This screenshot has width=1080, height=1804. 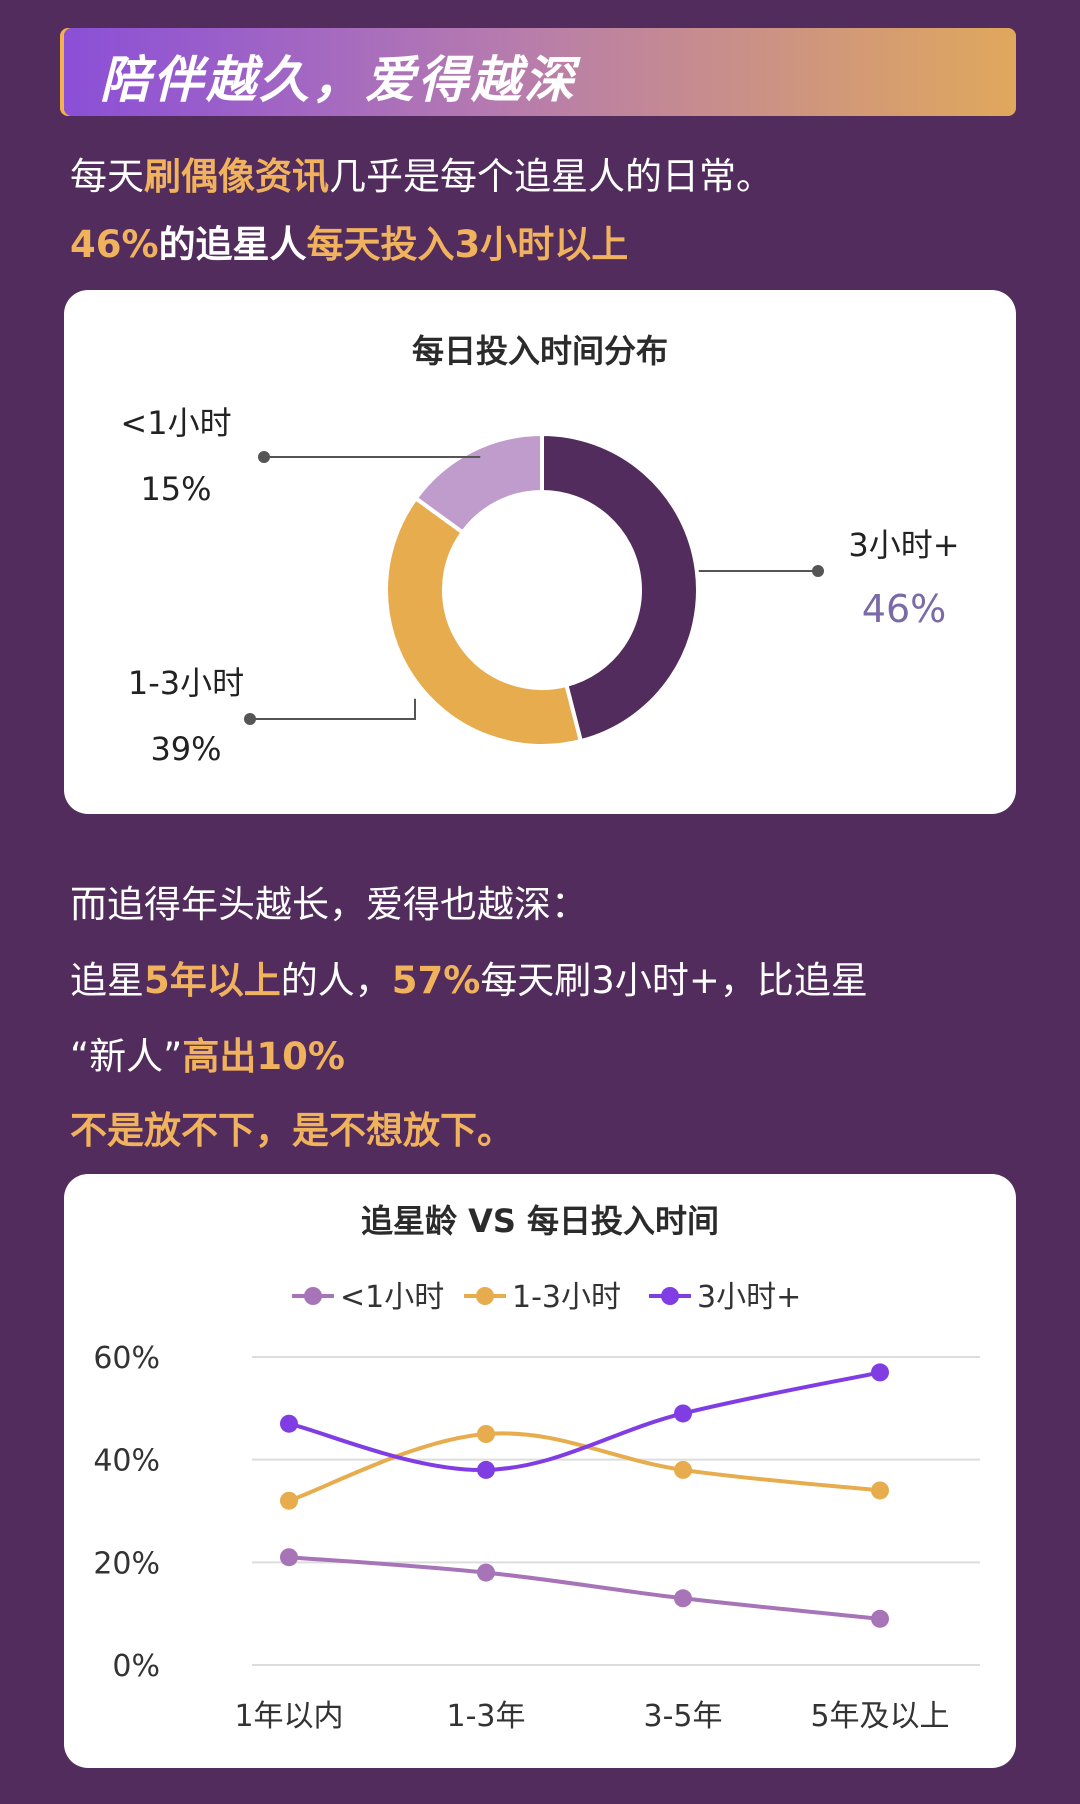 I want to click on middle-text: 每天刷3小时+，比追星, so click(x=674, y=980).